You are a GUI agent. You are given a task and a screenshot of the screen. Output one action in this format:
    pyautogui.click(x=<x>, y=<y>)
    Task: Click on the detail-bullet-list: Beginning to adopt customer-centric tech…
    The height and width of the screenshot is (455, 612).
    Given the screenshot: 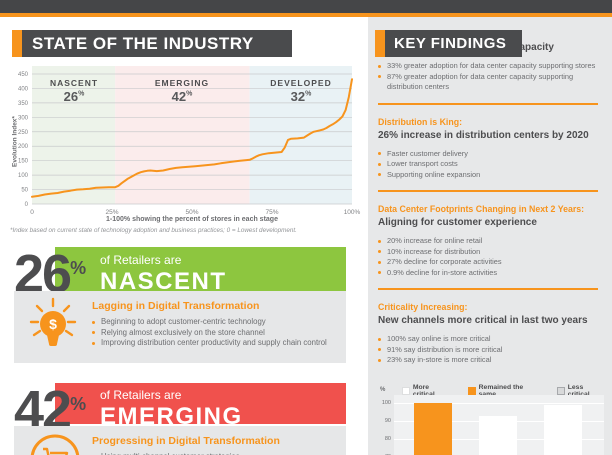 What is the action you would take?
    pyautogui.click(x=216, y=333)
    